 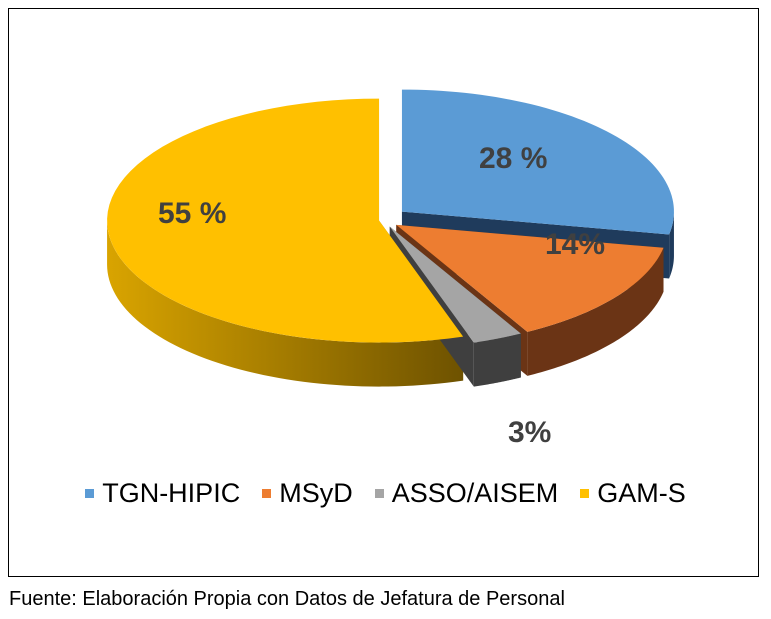 What do you see at coordinates (316, 493) in the screenshot?
I see `legend-label: MSyD` at bounding box center [316, 493].